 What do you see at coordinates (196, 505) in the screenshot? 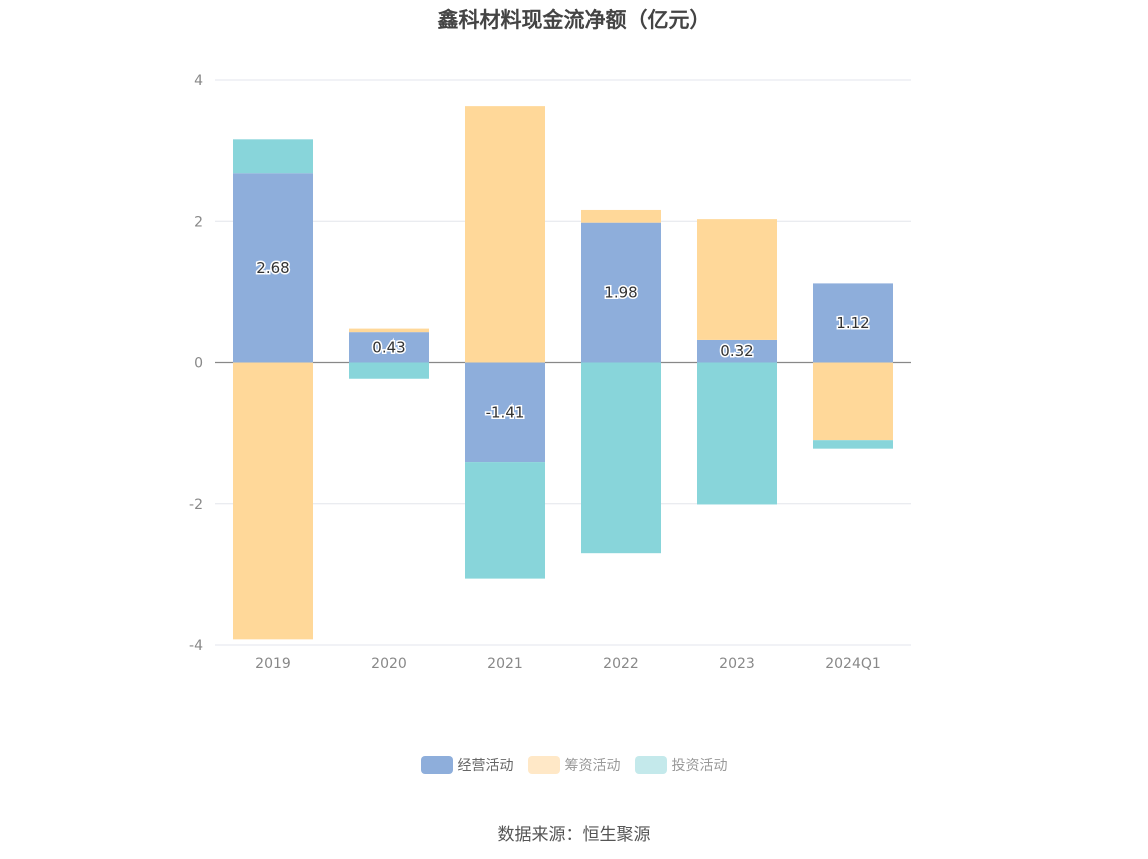
I see `y-tick-label: -2` at bounding box center [196, 505].